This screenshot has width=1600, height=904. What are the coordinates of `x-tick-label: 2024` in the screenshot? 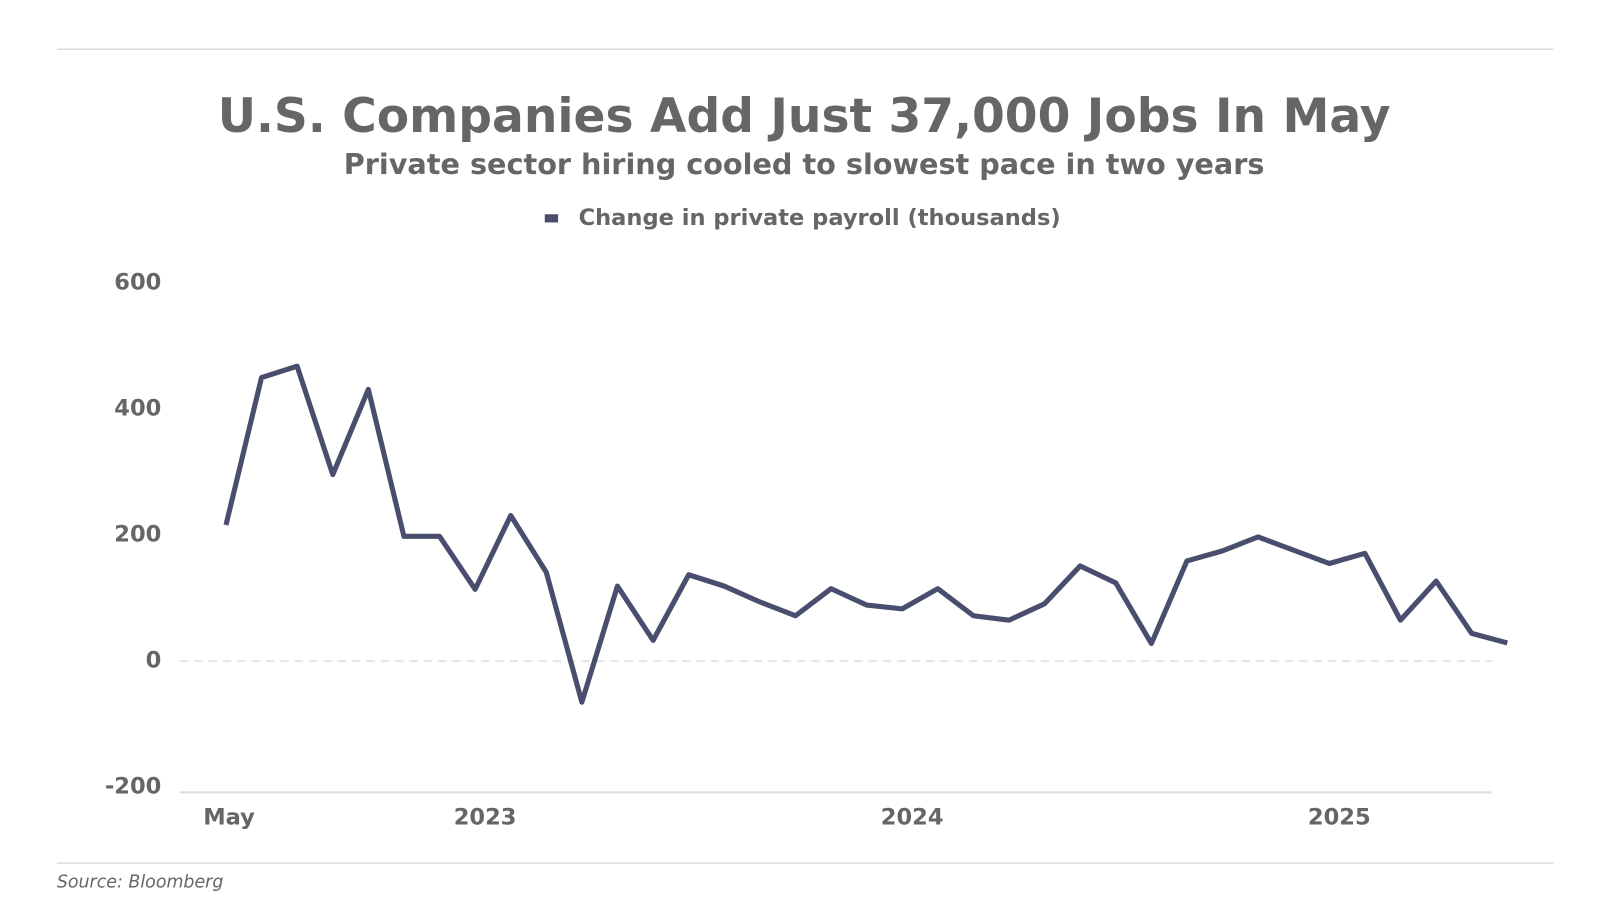 It's located at (912, 817).